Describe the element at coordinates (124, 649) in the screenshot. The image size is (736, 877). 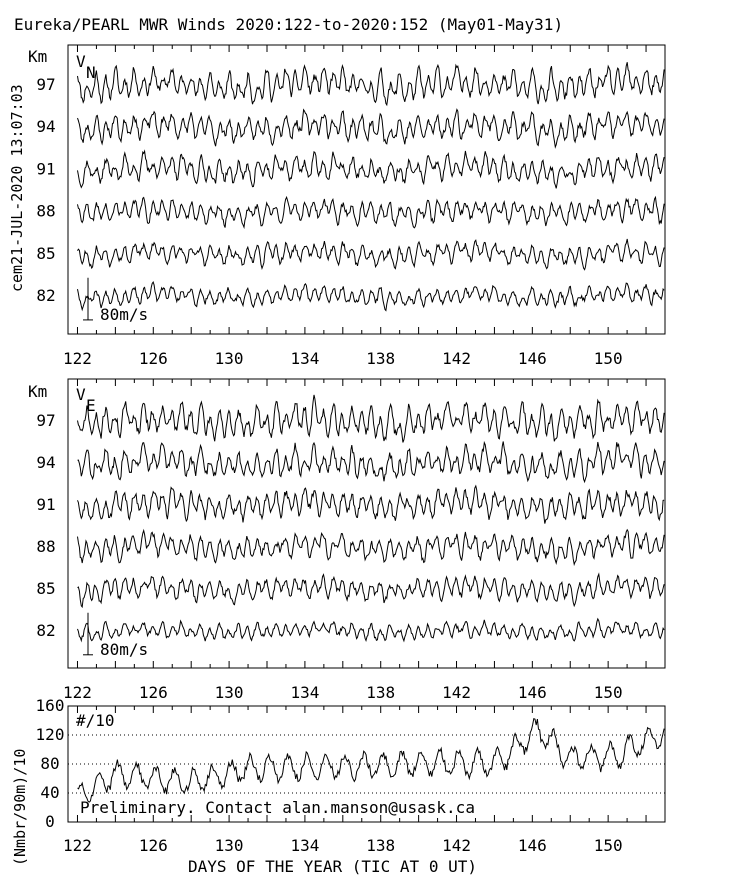
I see `ve-scale-bar-label: 80m/s` at that location.